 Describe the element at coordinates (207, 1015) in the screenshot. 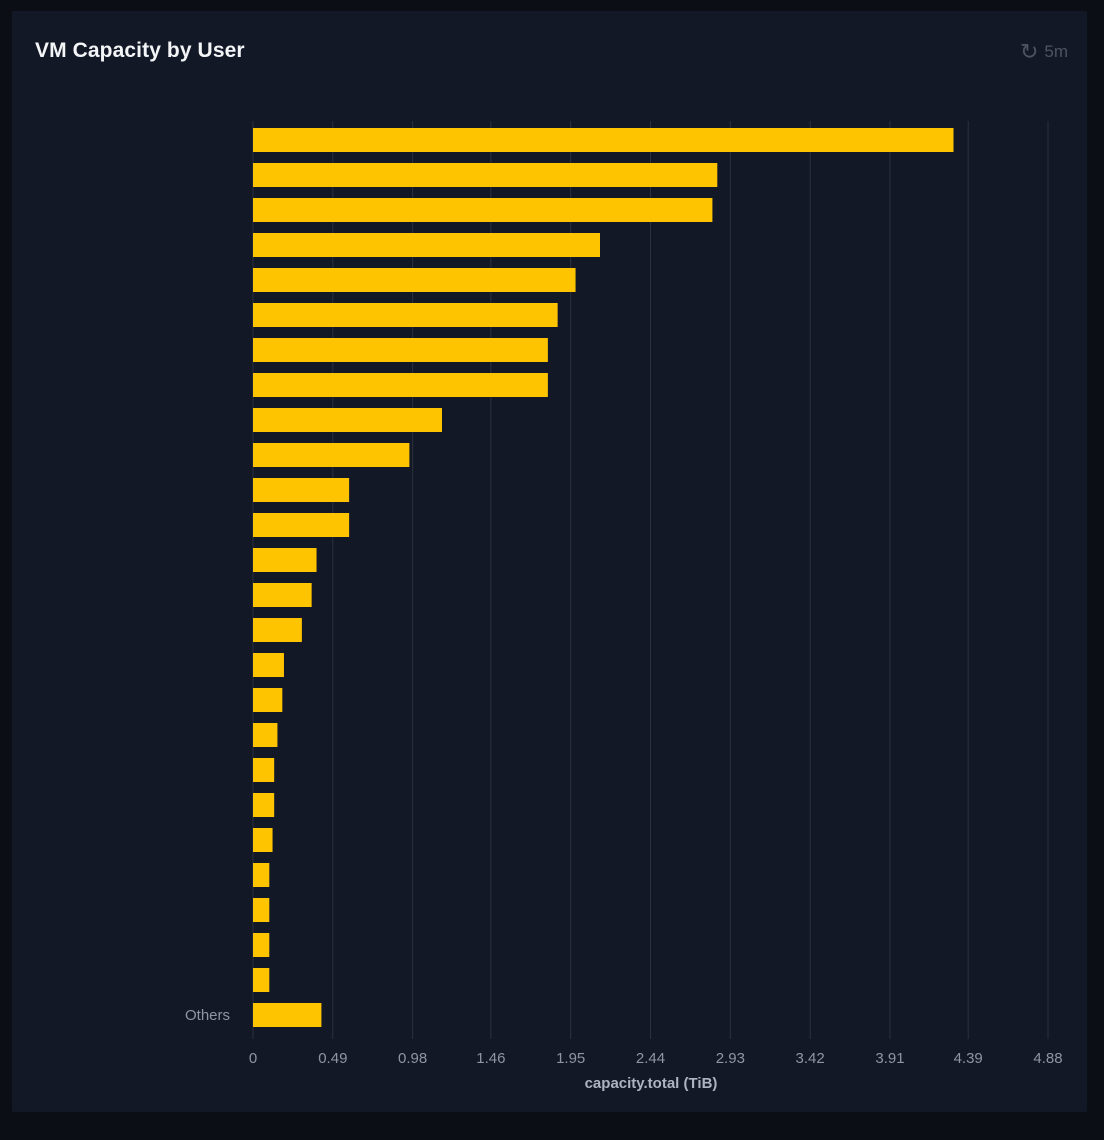

I see `category-label: Others` at that location.